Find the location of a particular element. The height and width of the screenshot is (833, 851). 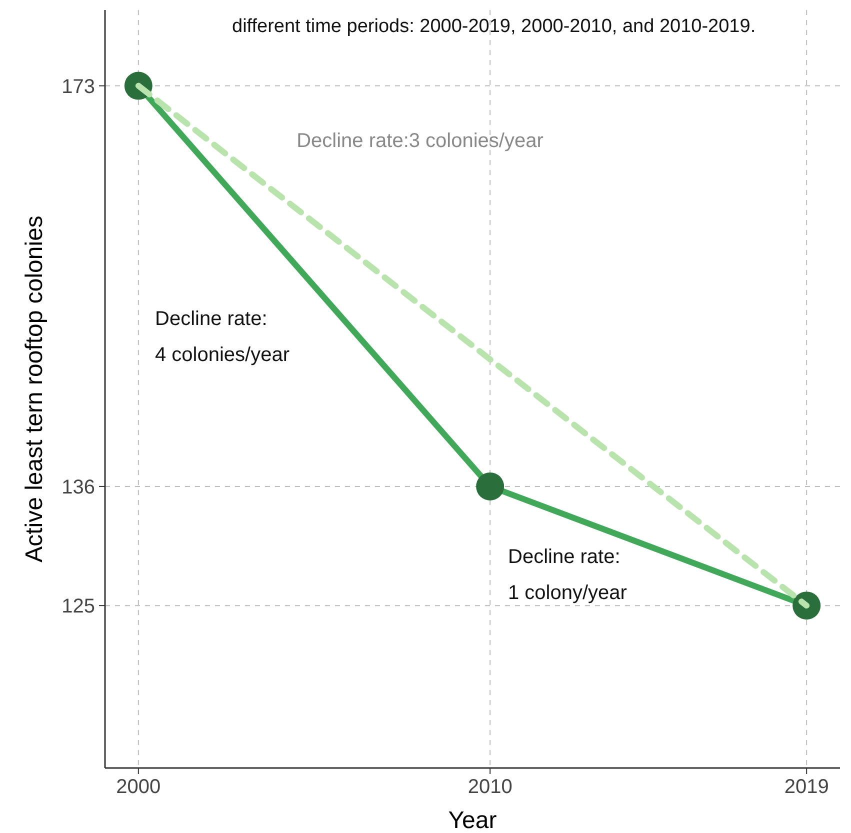

y-tick-label: 173 is located at coordinates (78, 87).